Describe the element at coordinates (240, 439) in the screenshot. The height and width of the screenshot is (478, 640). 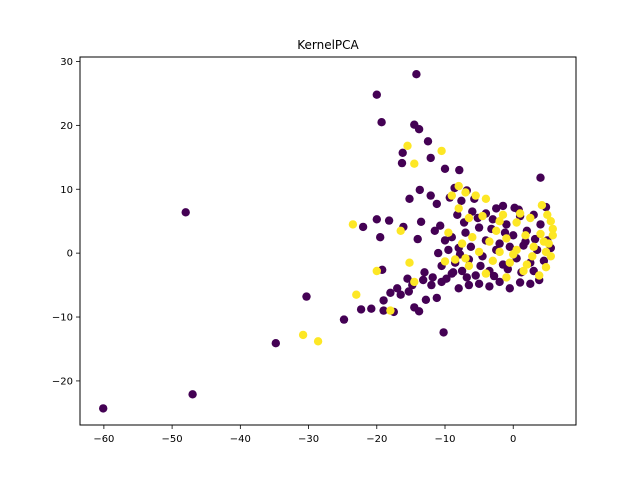
I see `x-tick-label: −40` at that location.